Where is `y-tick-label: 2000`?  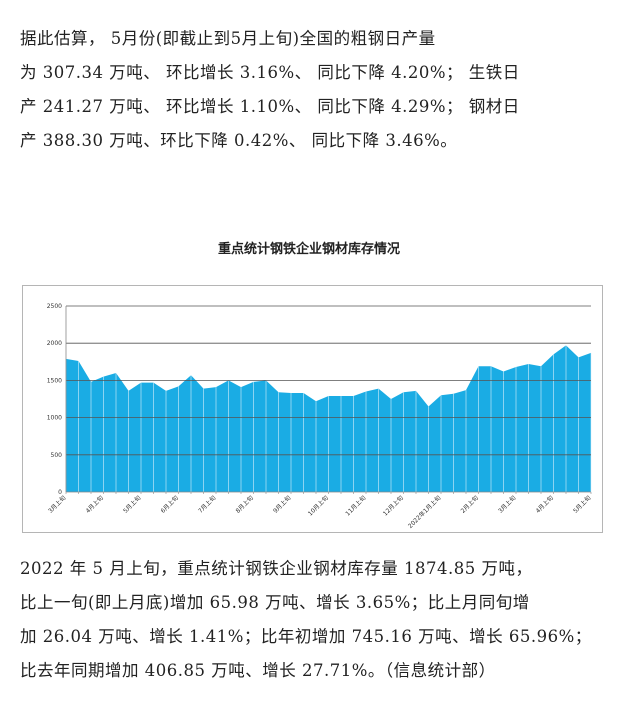
y-tick-label: 2000 is located at coordinates (54, 343).